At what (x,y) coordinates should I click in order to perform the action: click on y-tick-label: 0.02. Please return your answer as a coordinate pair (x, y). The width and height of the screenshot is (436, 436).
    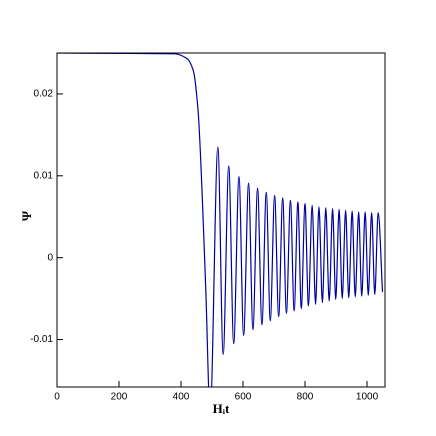
    Looking at the image, I should click on (44, 94).